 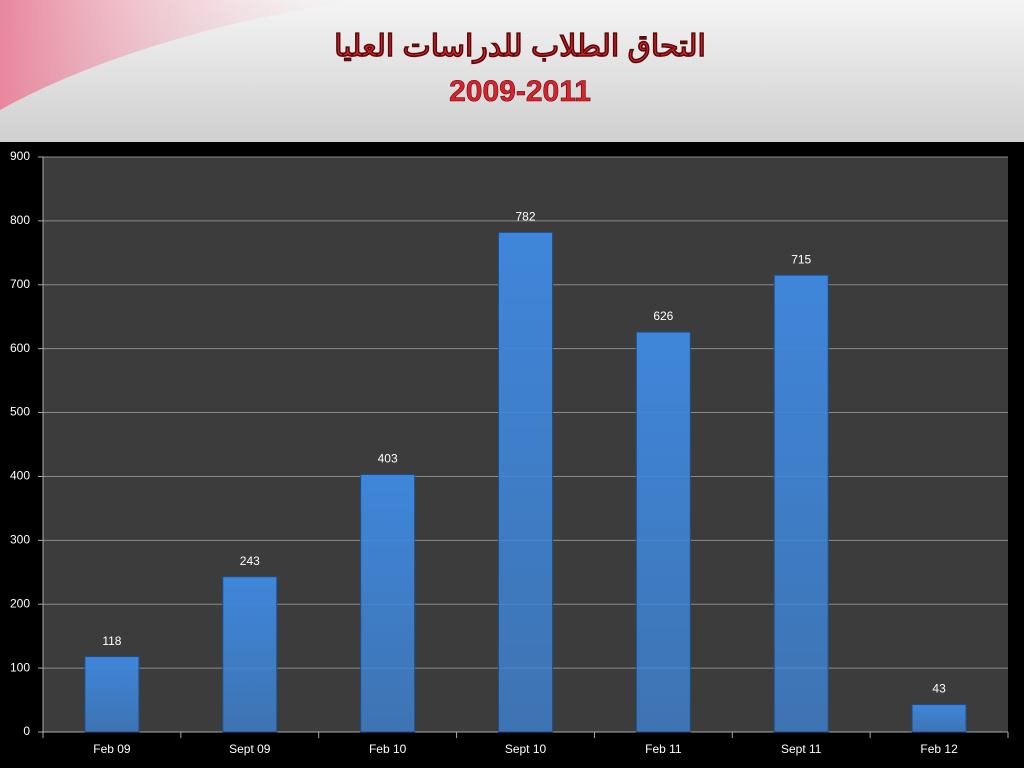 What do you see at coordinates (20, 156) in the screenshot?
I see `y-tick-label: 900` at bounding box center [20, 156].